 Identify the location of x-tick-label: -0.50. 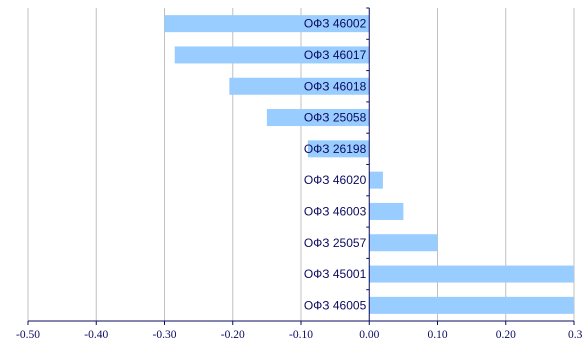
(28, 335).